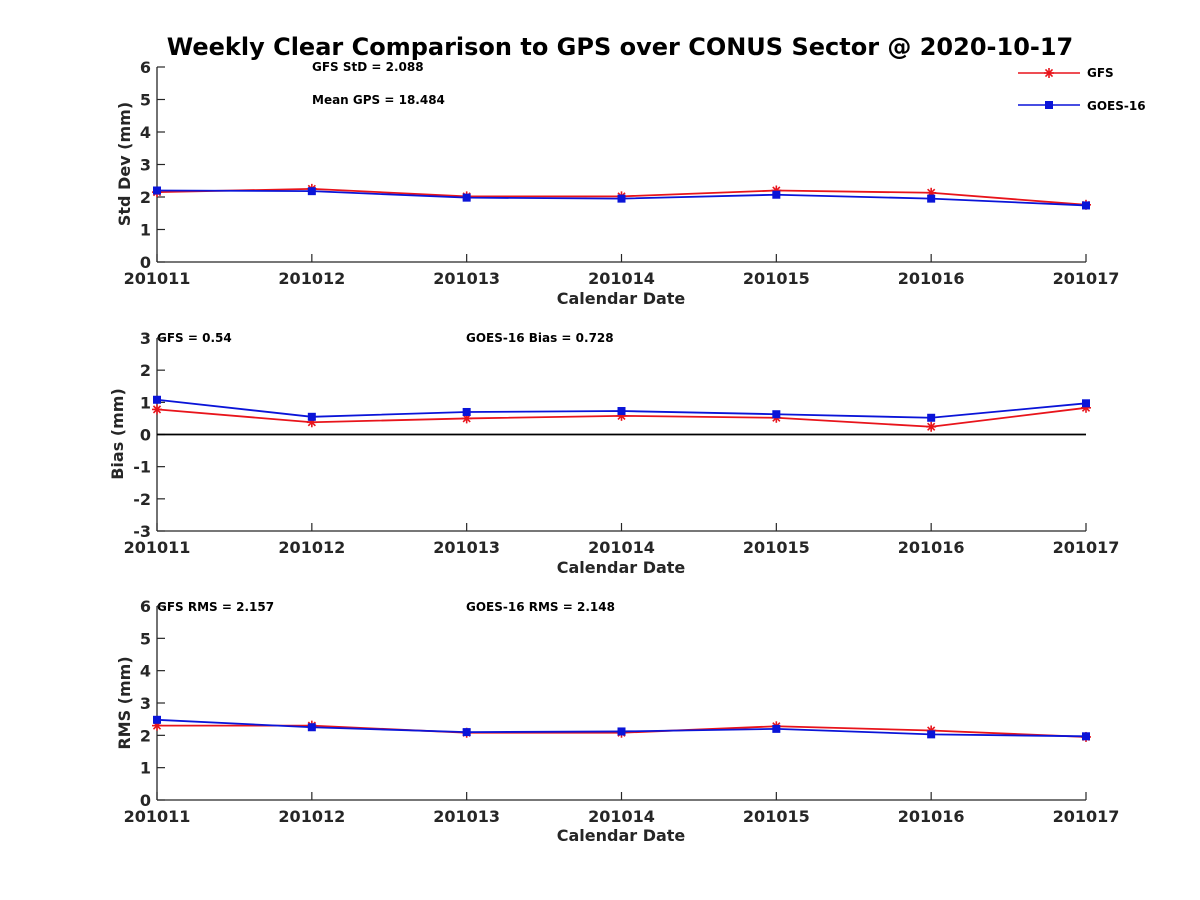 The width and height of the screenshot is (1200, 900). What do you see at coordinates (194, 338) in the screenshot?
I see `gfs-bias-annotation: GFS = 0.54` at bounding box center [194, 338].